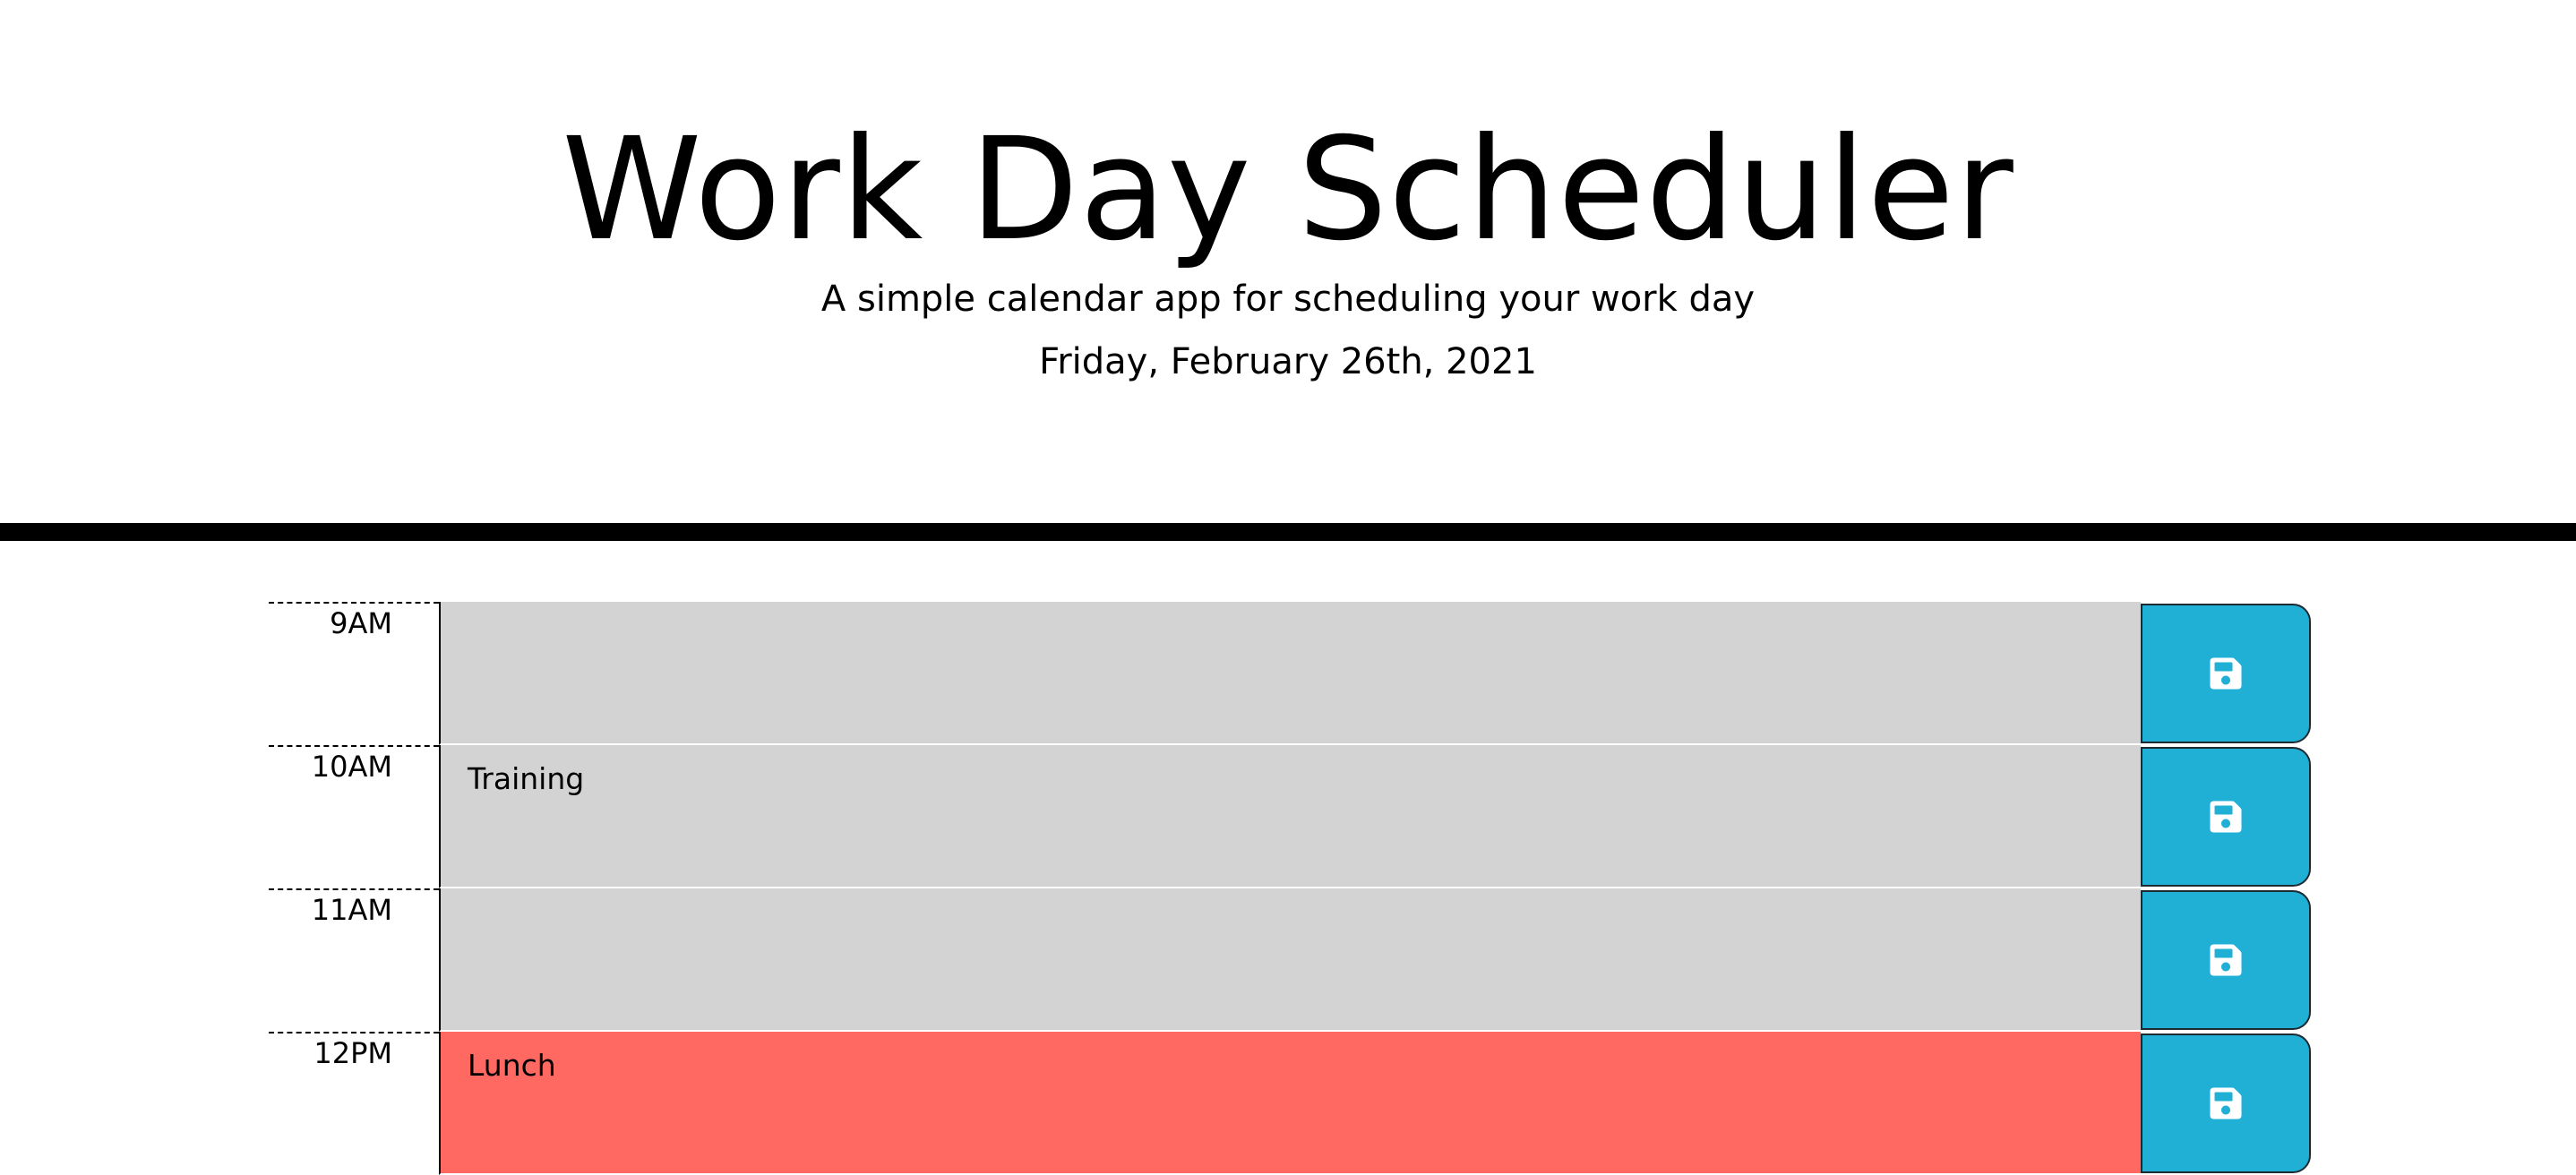 The width and height of the screenshot is (2576, 1175). What do you see at coordinates (352, 1053) in the screenshot?
I see `hour-text: 12PM` at bounding box center [352, 1053].